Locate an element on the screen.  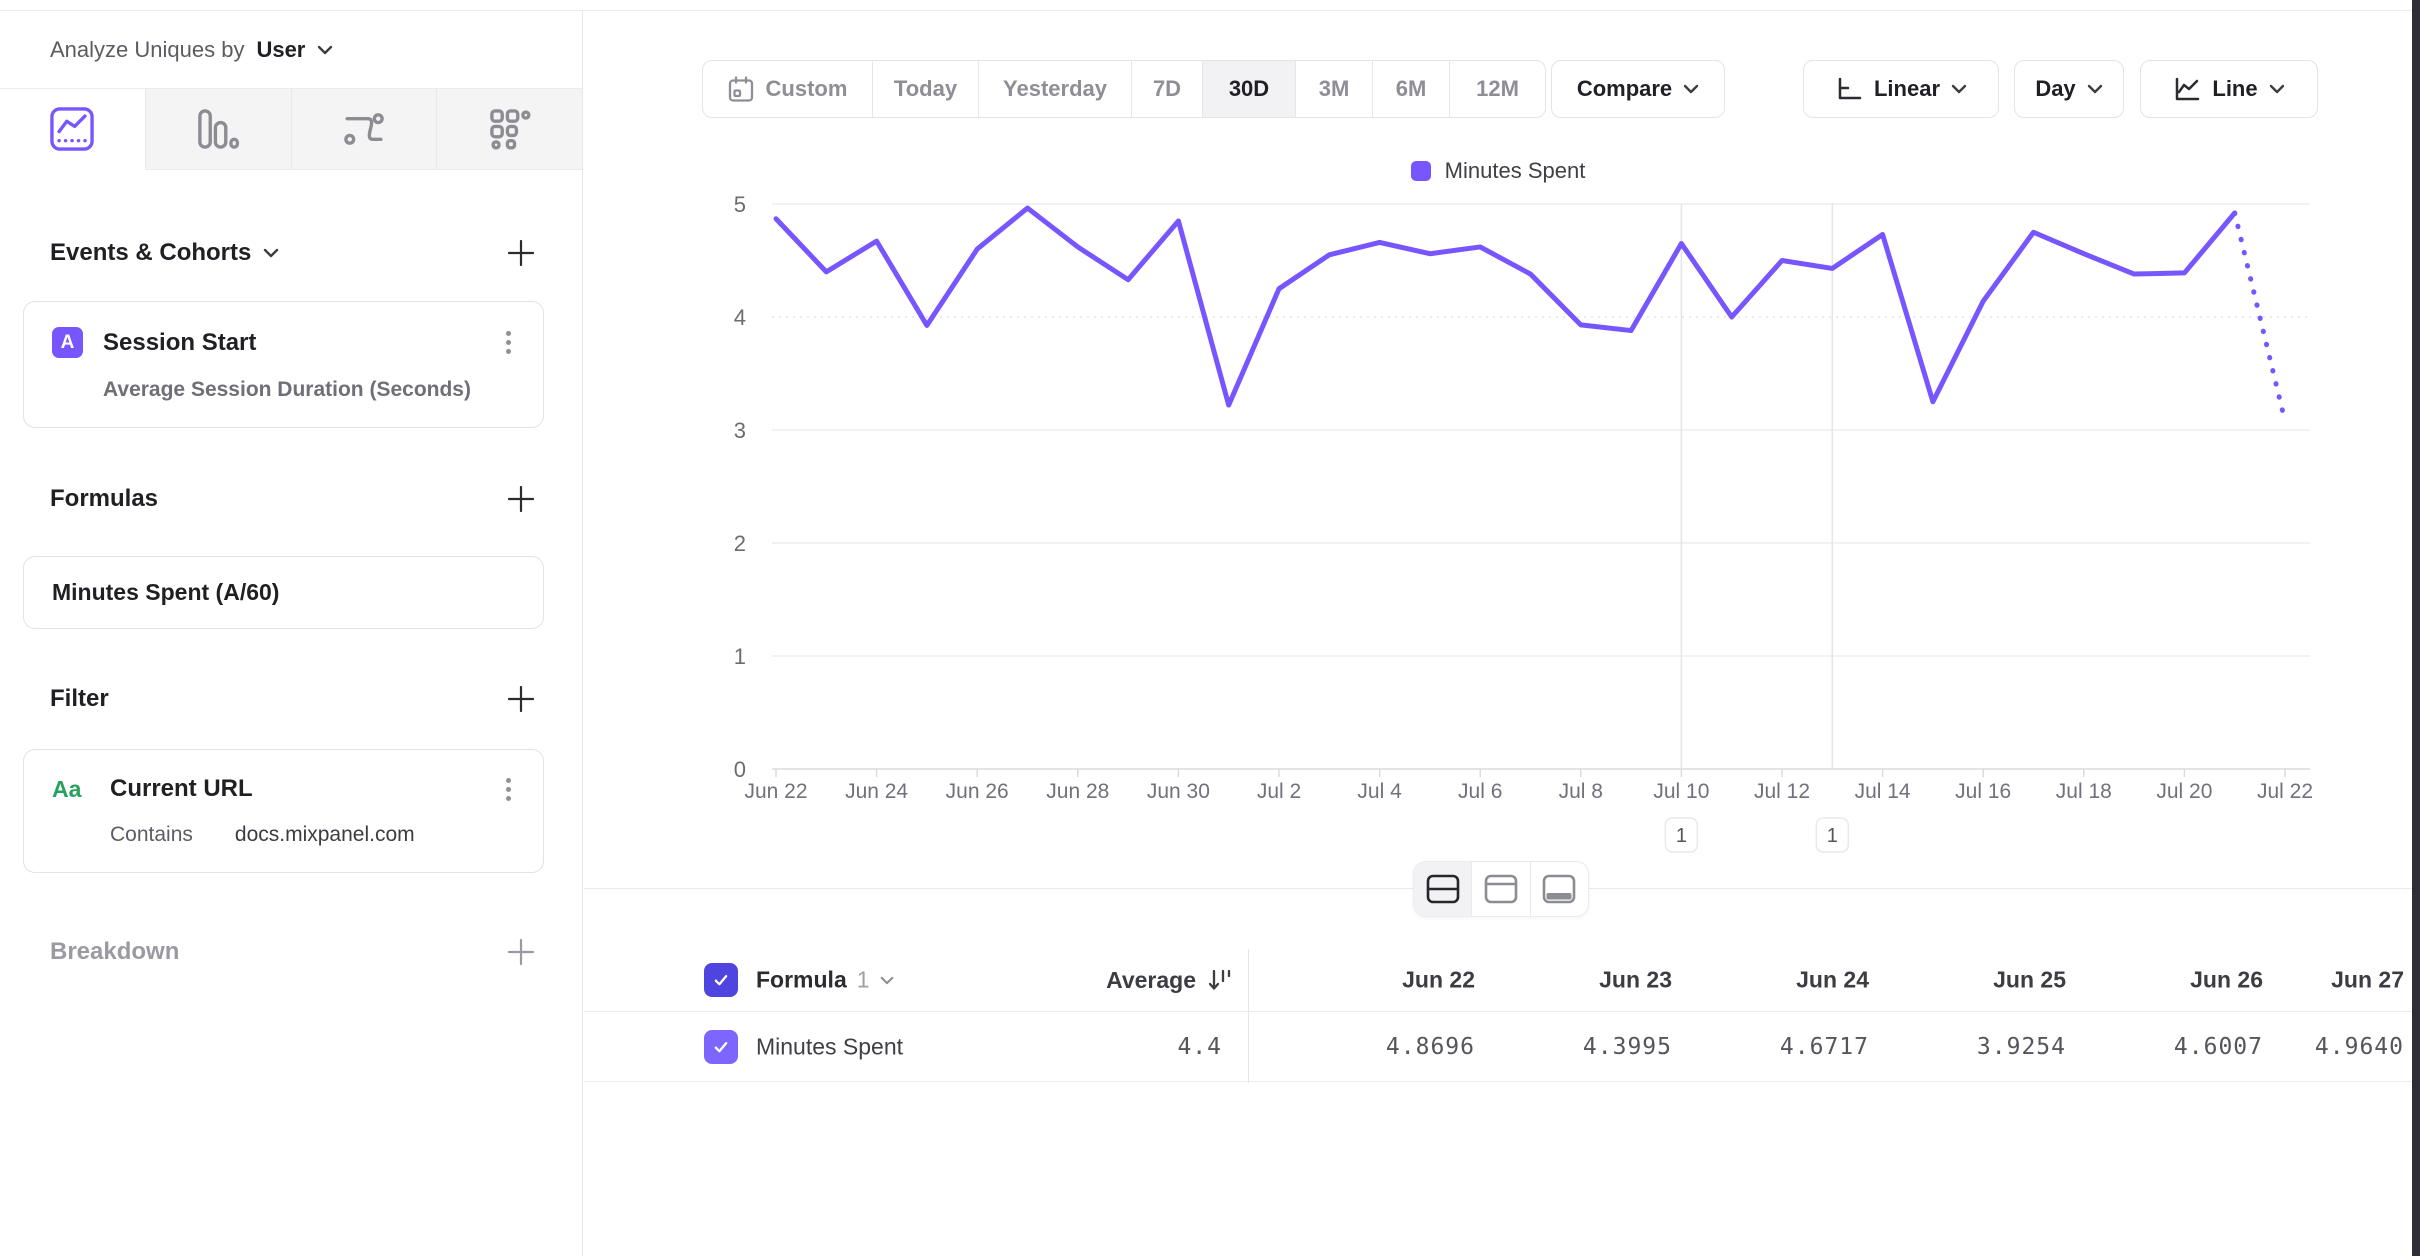
x-axis-label: Jul 2 is located at coordinates (1279, 791).